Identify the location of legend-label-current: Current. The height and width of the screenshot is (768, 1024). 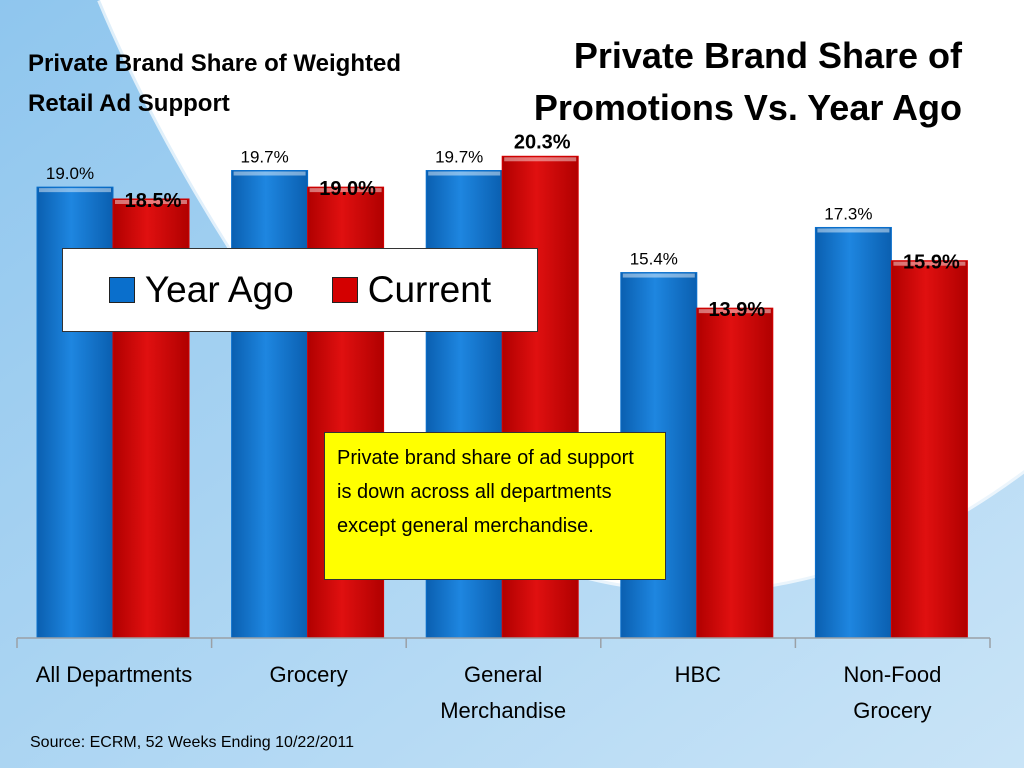
(429, 289).